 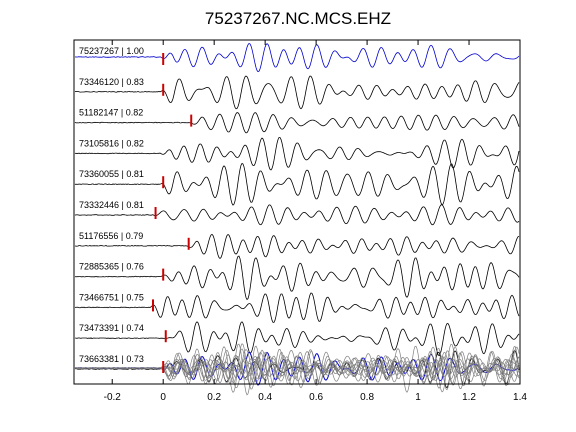 What do you see at coordinates (111, 82) in the screenshot?
I see `trace-label: 73346120 | 0.83` at bounding box center [111, 82].